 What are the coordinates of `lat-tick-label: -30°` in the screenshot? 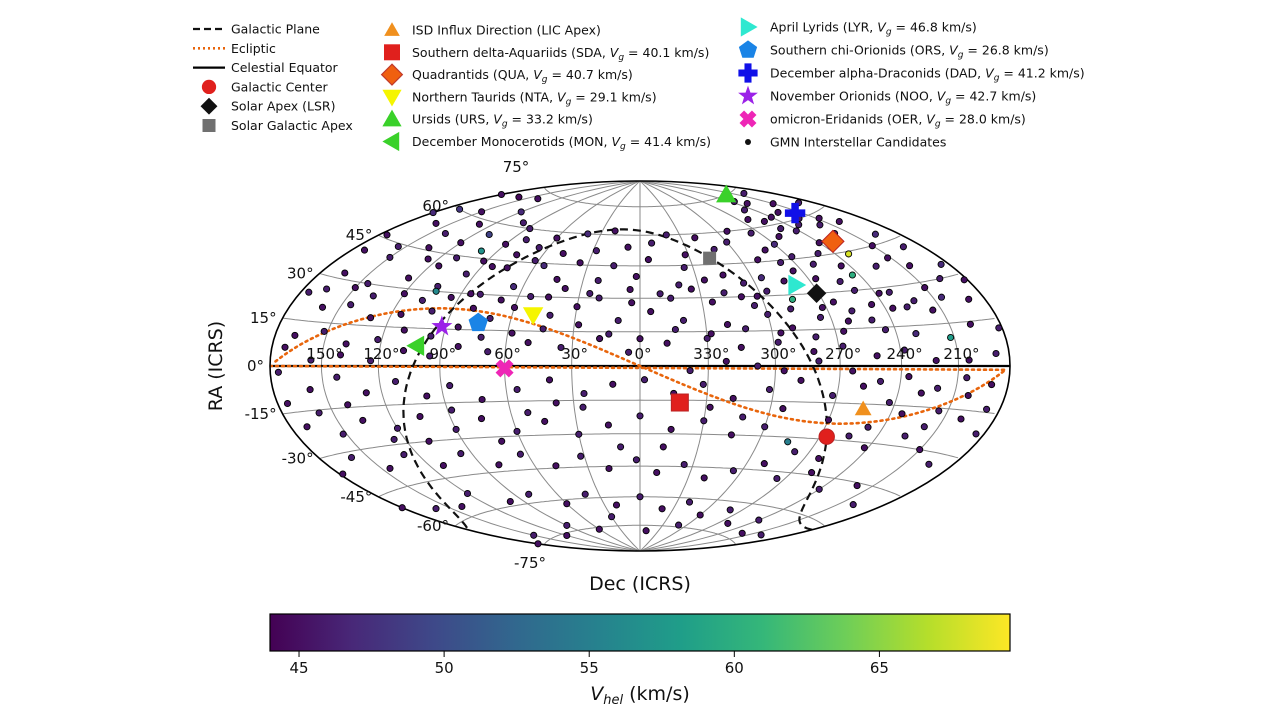 It's located at (298, 459).